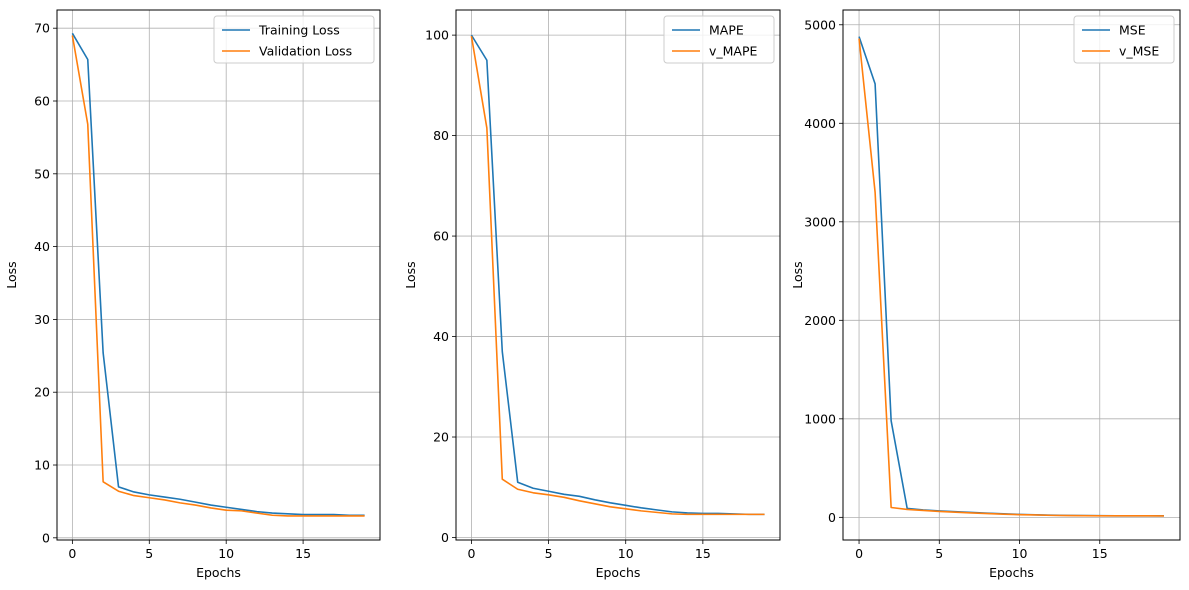 The width and height of the screenshot is (1189, 590). What do you see at coordinates (441, 135) in the screenshot?
I see `y-tick-label: 80` at bounding box center [441, 135].